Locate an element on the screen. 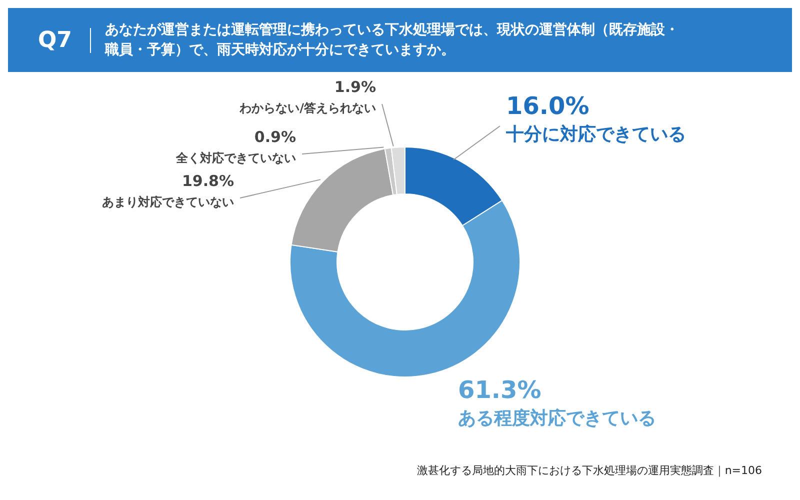 The height and width of the screenshot is (500, 800). slice-label: 十分に対応できている is located at coordinates (595, 134).